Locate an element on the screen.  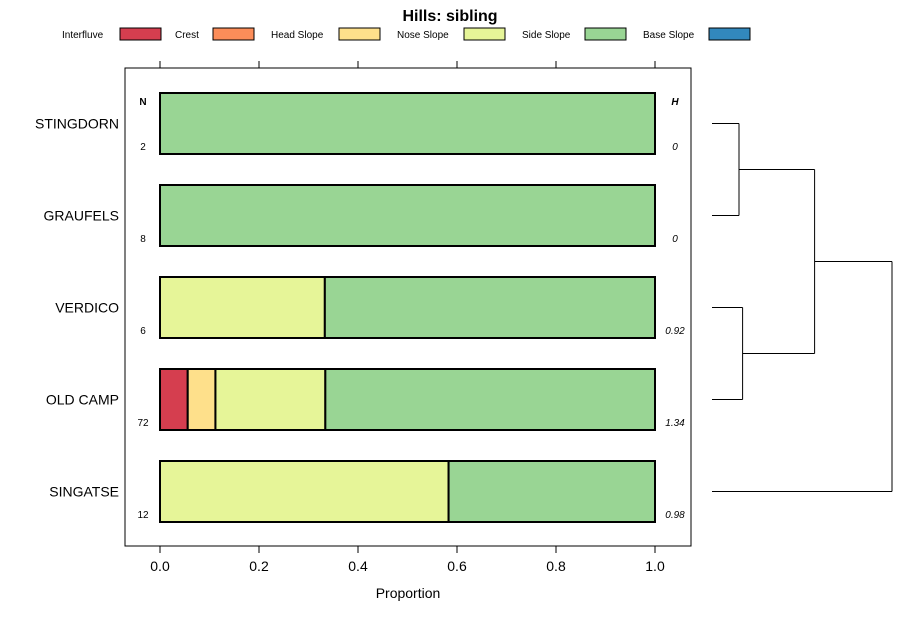
n-value-old-camp: 72 is located at coordinates (143, 423).